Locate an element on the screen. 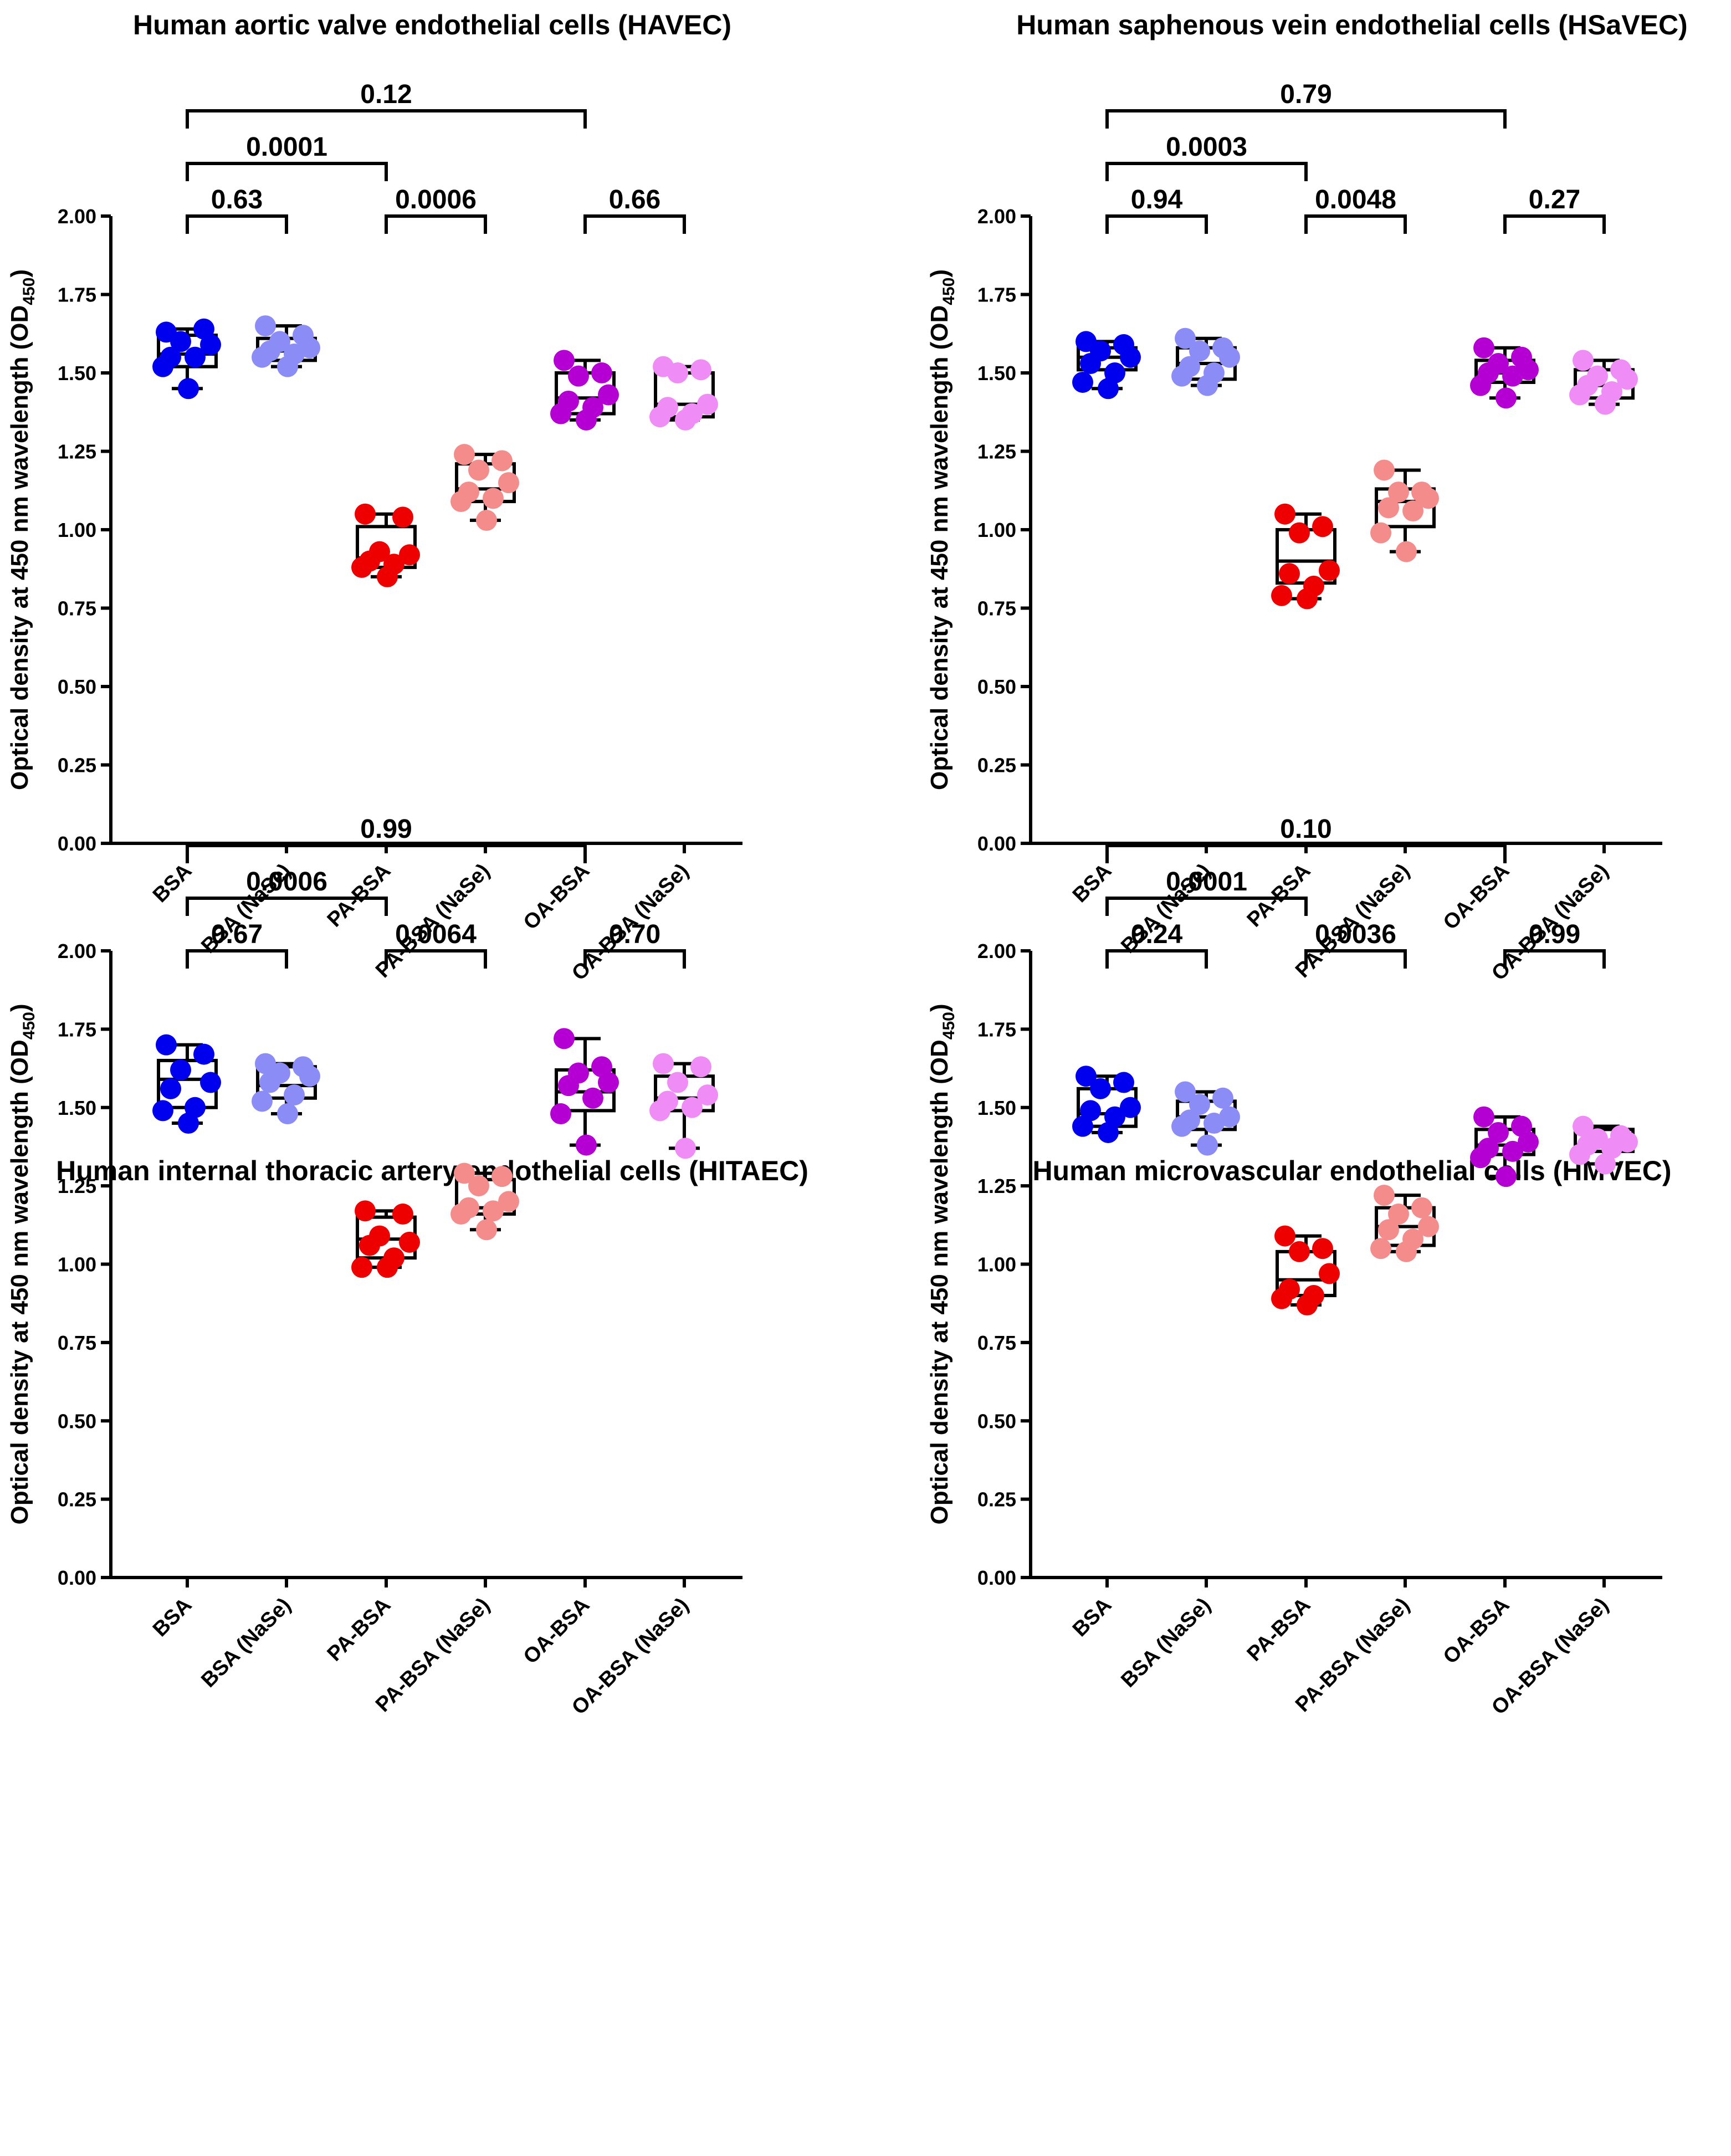 This screenshot has height=2156, width=1731. y-tick-label: 0.25 is located at coordinates (996, 765).